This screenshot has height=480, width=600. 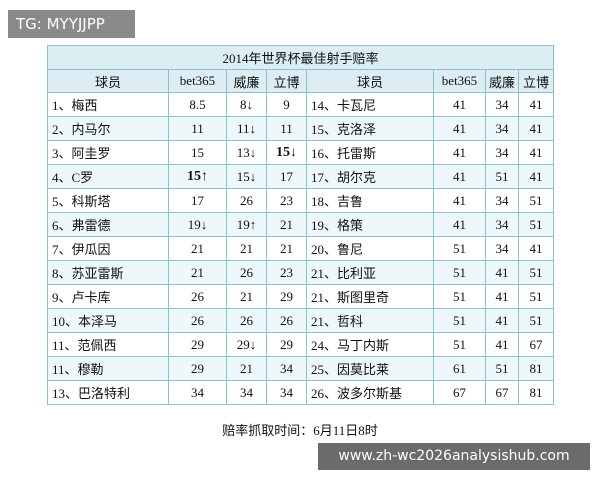 What do you see at coordinates (108, 392) in the screenshot?
I see `player-cell: 13、巴洛特利` at bounding box center [108, 392].